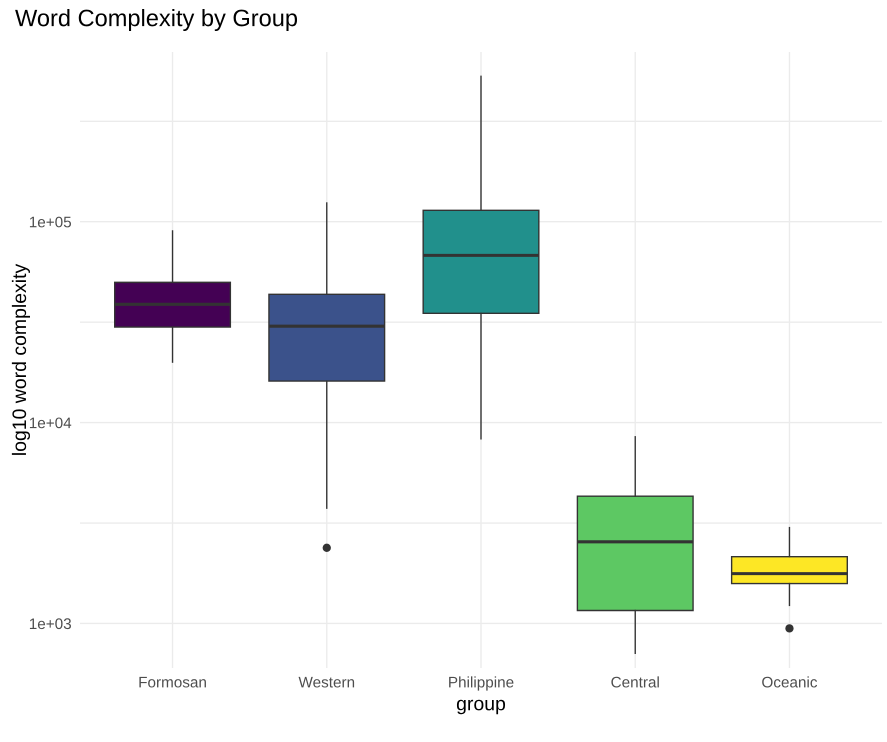 The image size is (887, 742). Describe the element at coordinates (51, 422) in the screenshot. I see `y-tick-label: 1e+04` at that location.